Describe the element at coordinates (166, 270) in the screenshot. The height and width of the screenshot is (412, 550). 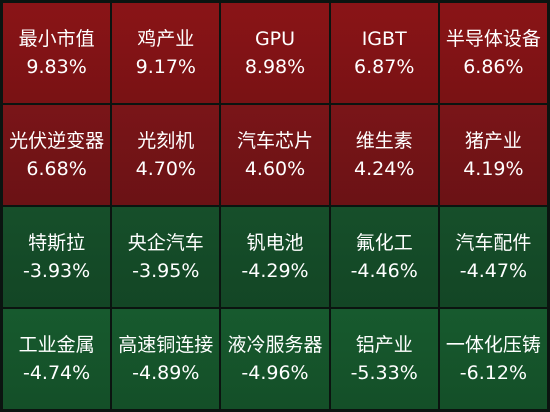
I see `sector-change: -3.95%` at that location.